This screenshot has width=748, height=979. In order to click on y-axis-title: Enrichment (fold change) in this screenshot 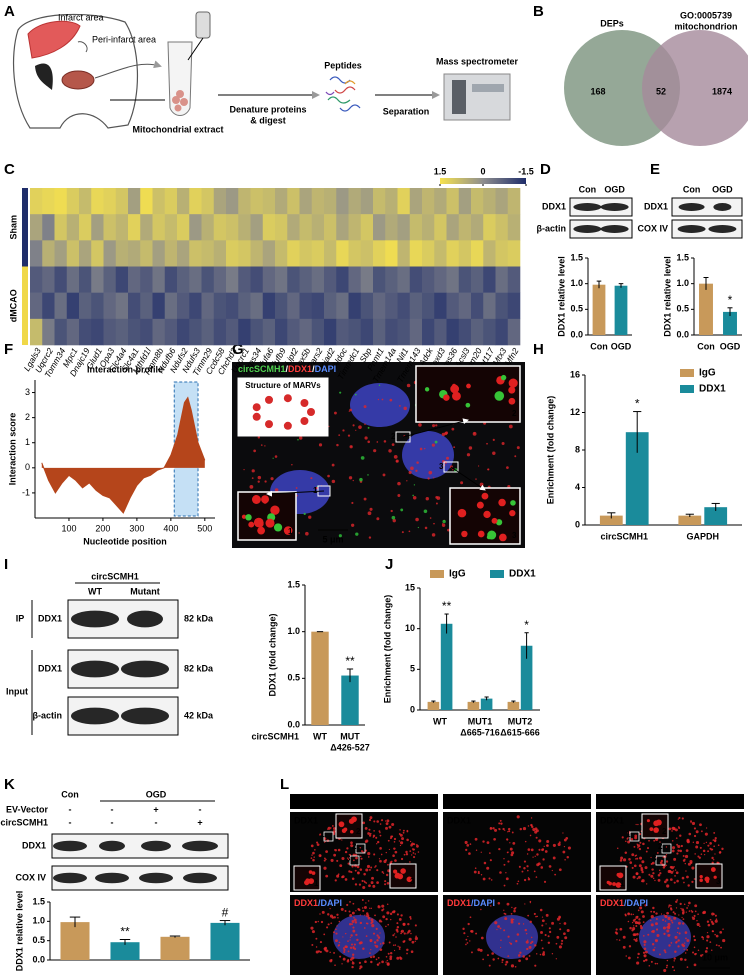, I will do `click(387, 649)`.